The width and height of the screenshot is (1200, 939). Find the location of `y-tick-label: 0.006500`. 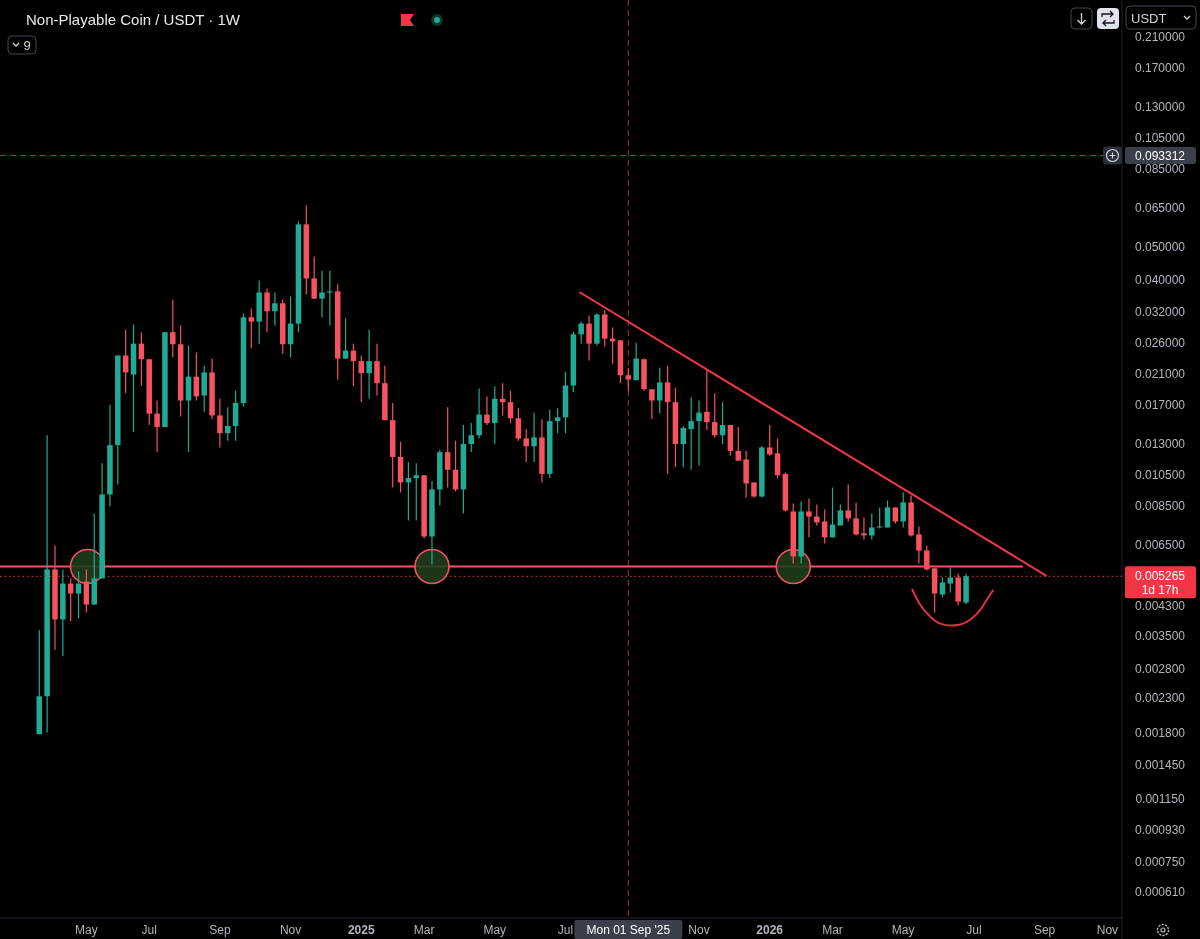

y-tick-label: 0.006500 is located at coordinates (1160, 545).